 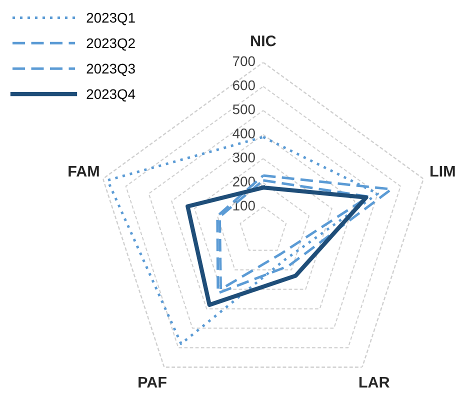 I want to click on spoke-label: NIC, so click(x=263, y=40).